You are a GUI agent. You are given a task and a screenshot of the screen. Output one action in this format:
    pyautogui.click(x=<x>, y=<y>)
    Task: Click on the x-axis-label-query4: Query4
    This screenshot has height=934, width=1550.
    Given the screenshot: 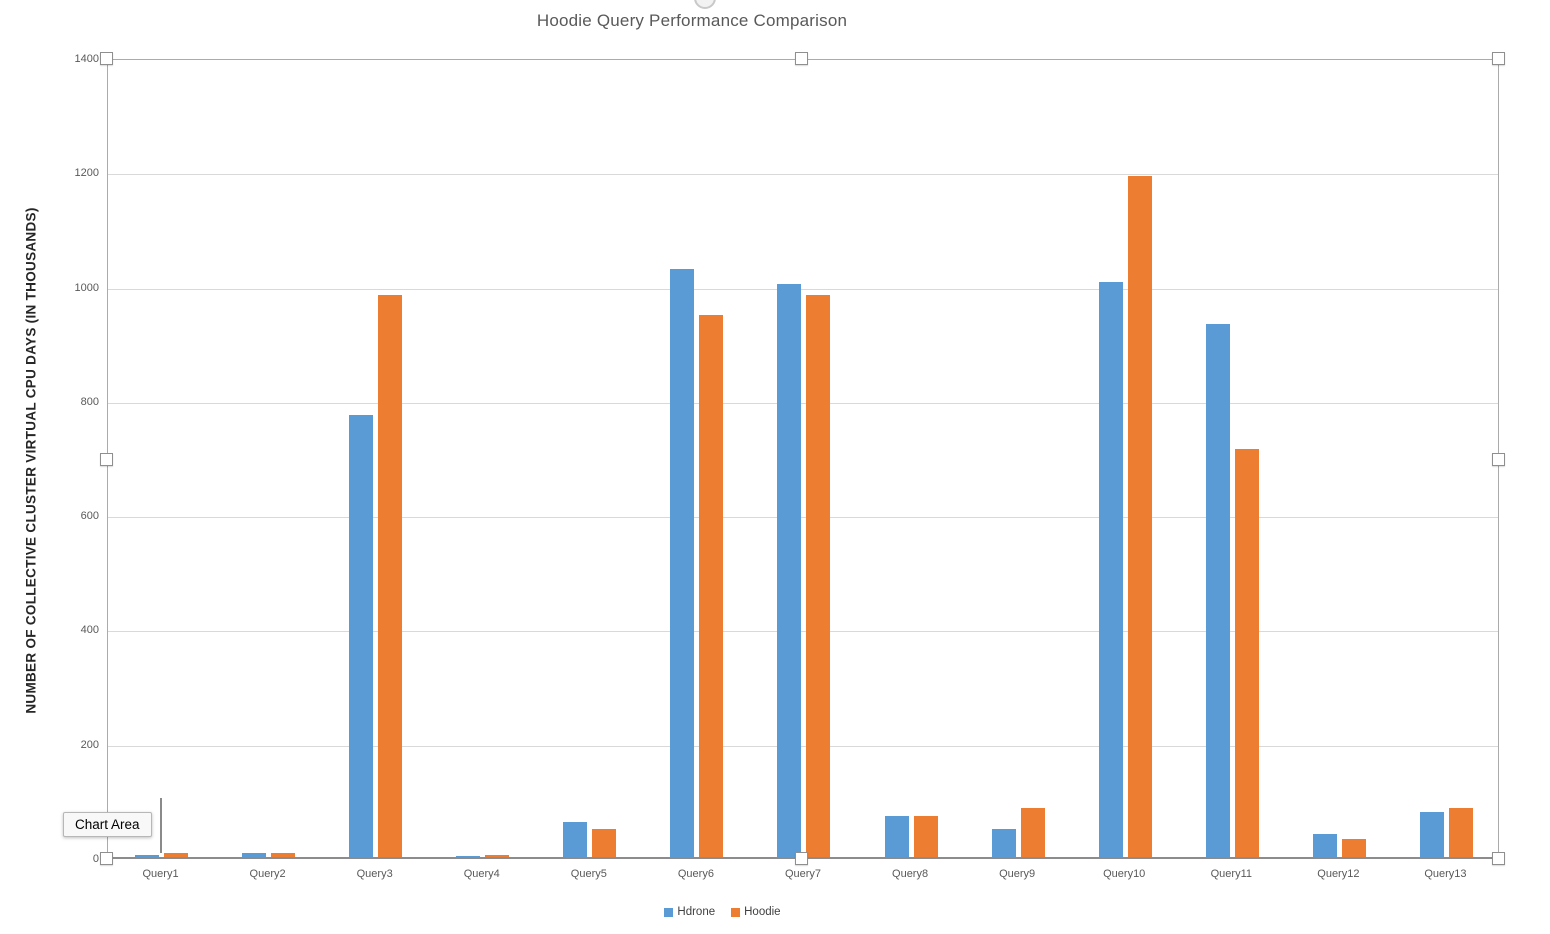 What is the action you would take?
    pyautogui.click(x=481, y=874)
    